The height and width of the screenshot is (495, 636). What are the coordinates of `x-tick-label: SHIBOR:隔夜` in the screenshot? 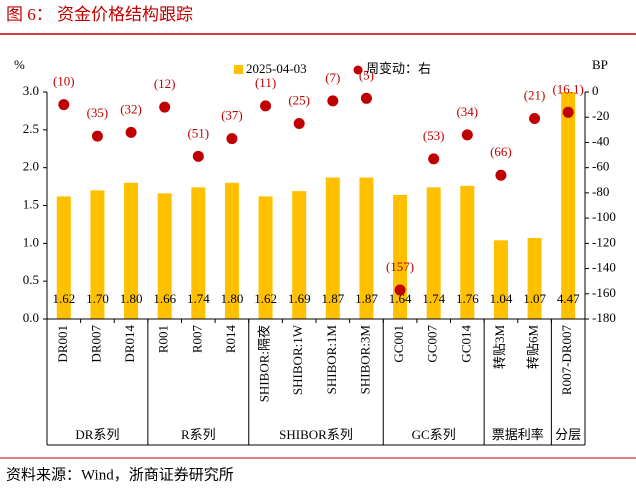 It's located at (264, 363).